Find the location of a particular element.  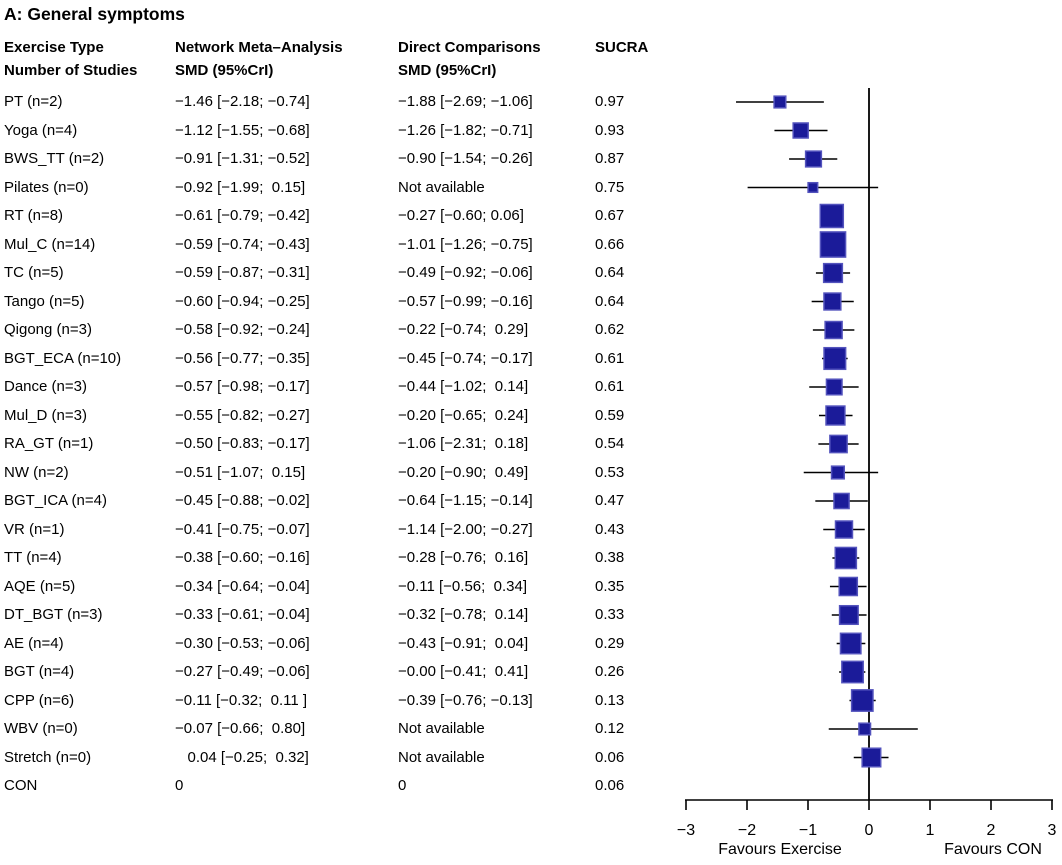

direct-value: −1.14 [−2.00; −0.27] is located at coordinates (465, 529).